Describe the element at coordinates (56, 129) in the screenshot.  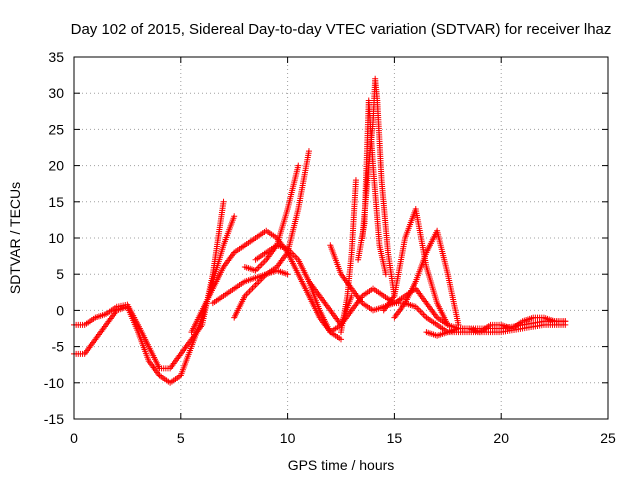
I see `y-tick-label: 25` at that location.